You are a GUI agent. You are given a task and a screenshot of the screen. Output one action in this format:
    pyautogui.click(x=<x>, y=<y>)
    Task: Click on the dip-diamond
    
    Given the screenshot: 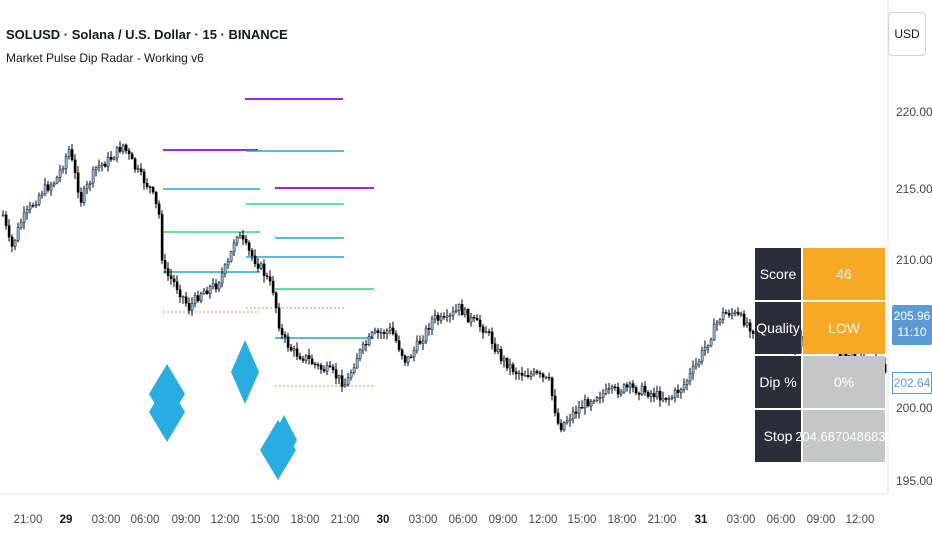 What is the action you would take?
    pyautogui.click(x=167, y=412)
    